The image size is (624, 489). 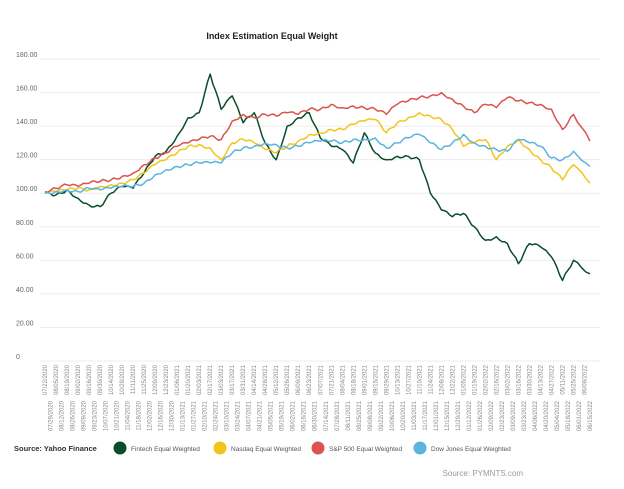 I want to click on x-tick-label: 02/09/2022, so click(x=492, y=415).